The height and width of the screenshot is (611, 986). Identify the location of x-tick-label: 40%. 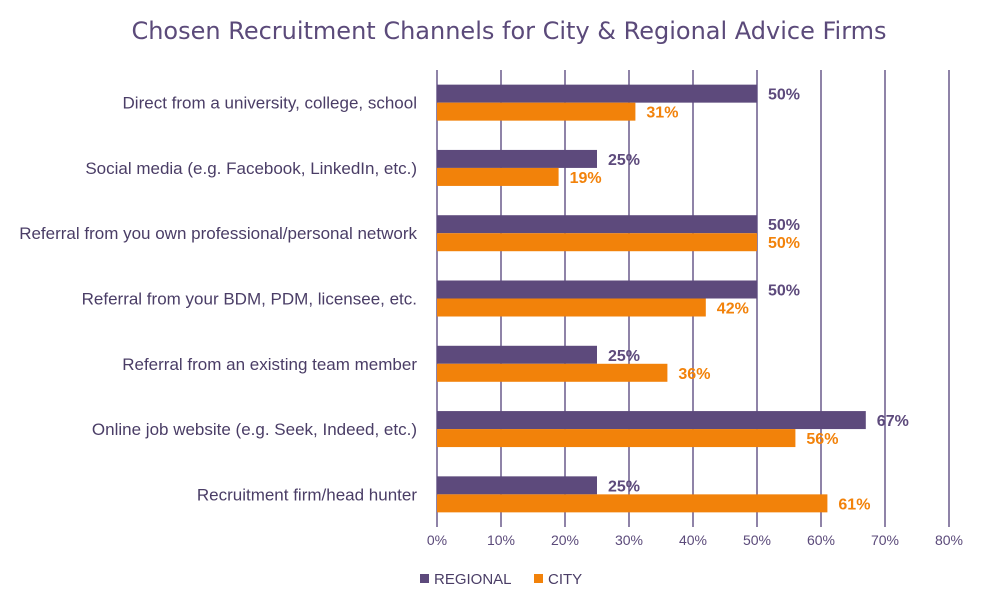
(693, 540).